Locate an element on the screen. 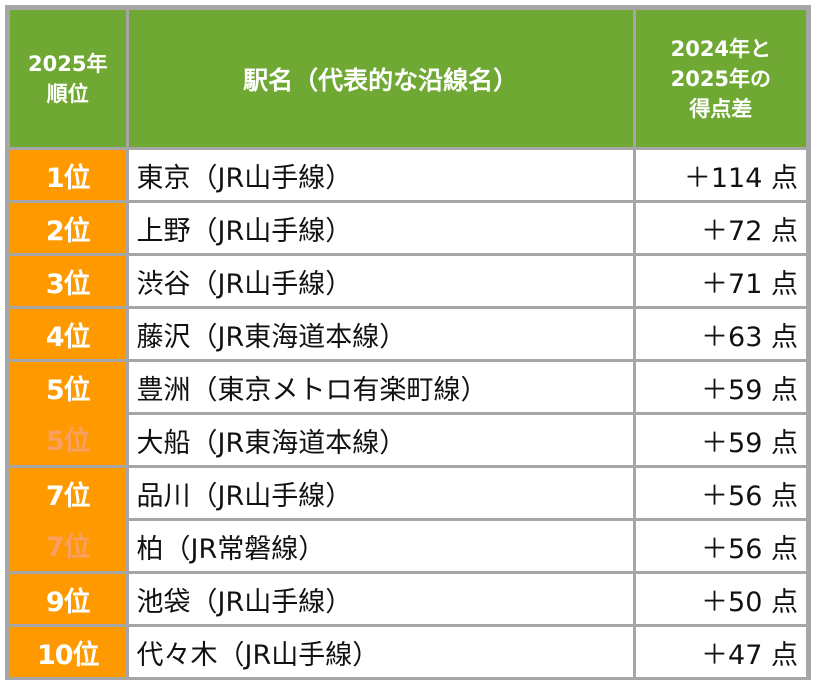 The width and height of the screenshot is (818, 686). table-row: 2位 上野（JR山手線） ＋72 点 is located at coordinates (408, 228).